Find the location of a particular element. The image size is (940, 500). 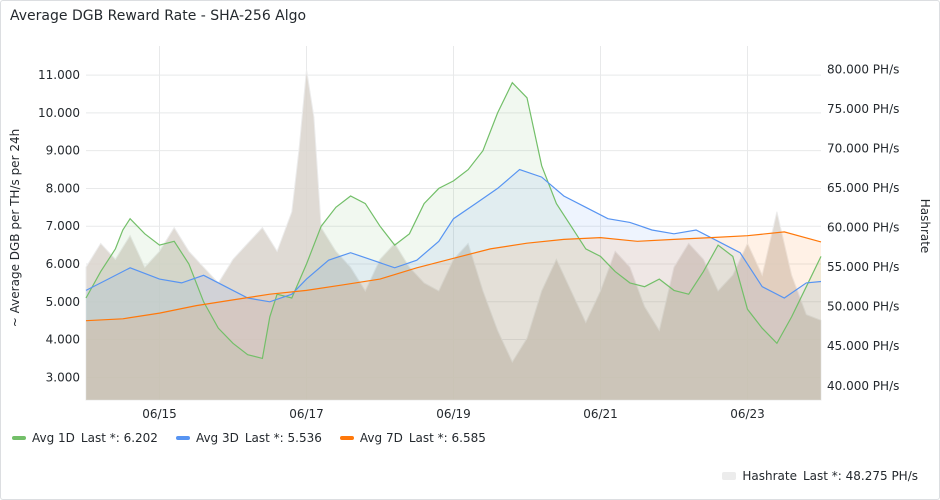

y-tick-label: 4.000 is located at coordinates (63, 340).